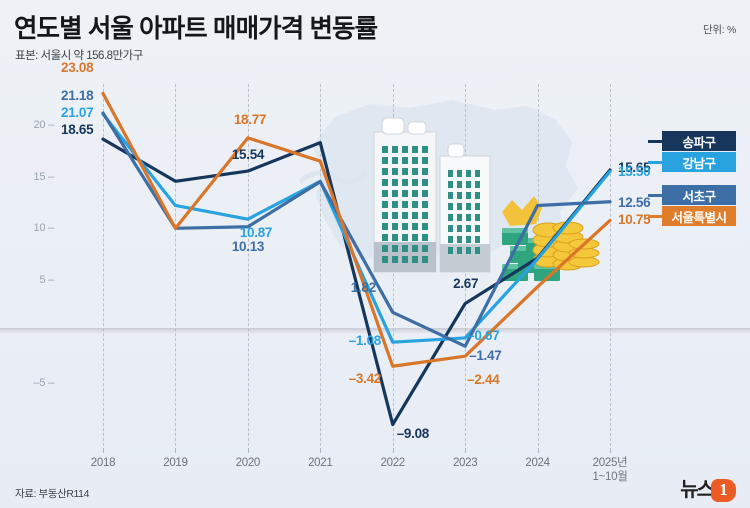 This screenshot has width=750, height=508. I want to click on logo-wordmark: 뉴스, so click(697, 490).